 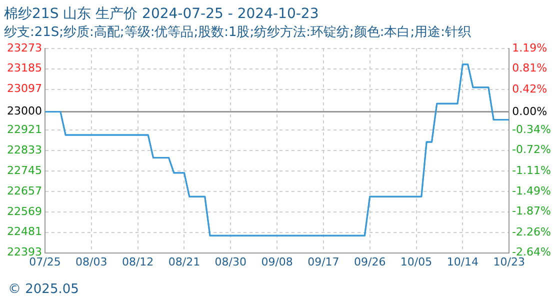 I want to click on x-tick-label: 08/21, so click(x=184, y=261).